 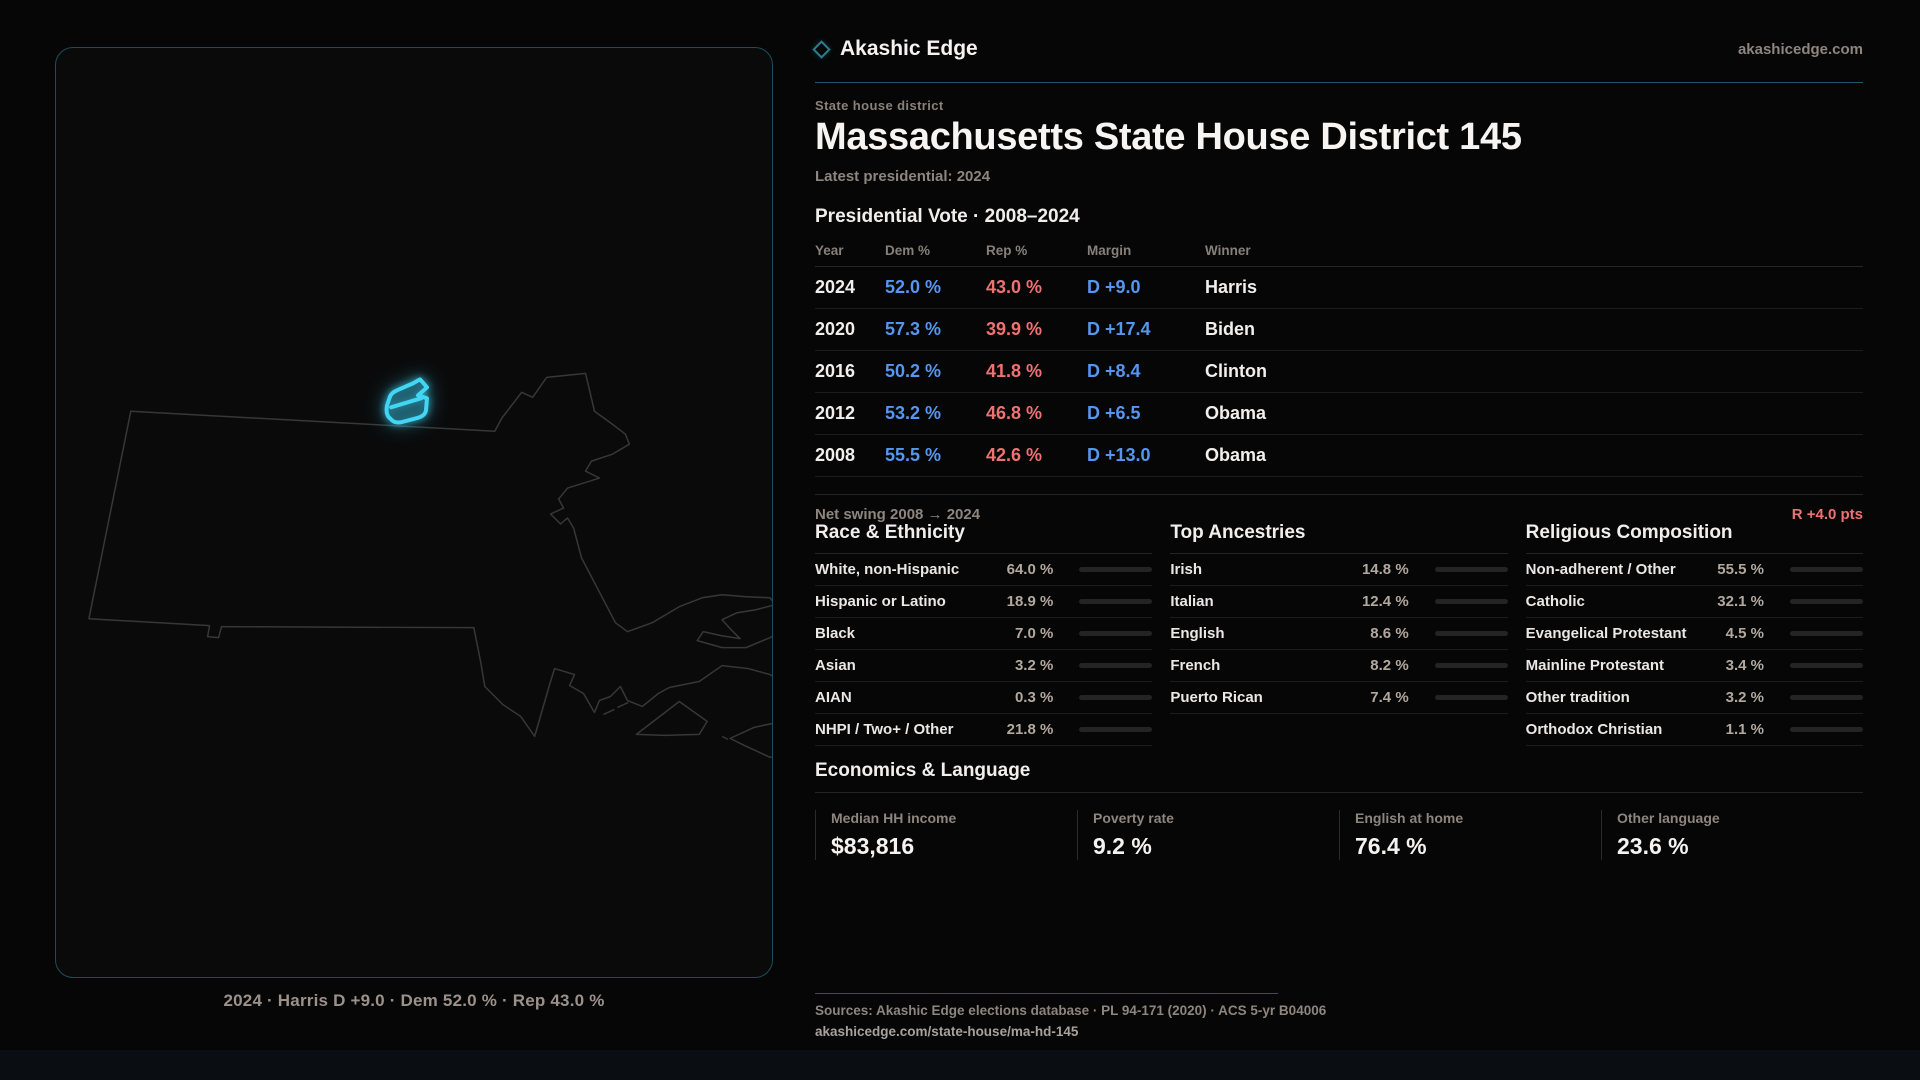 What do you see at coordinates (850, 371) in the screenshot?
I see `cell-year: 2016` at bounding box center [850, 371].